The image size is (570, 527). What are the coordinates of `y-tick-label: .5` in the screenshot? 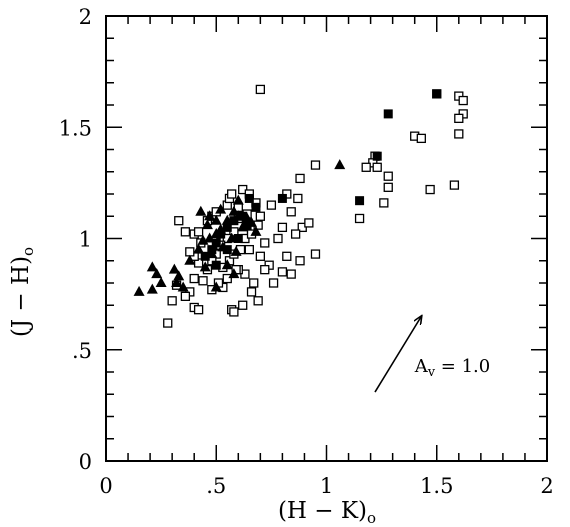 It's located at (82, 351).